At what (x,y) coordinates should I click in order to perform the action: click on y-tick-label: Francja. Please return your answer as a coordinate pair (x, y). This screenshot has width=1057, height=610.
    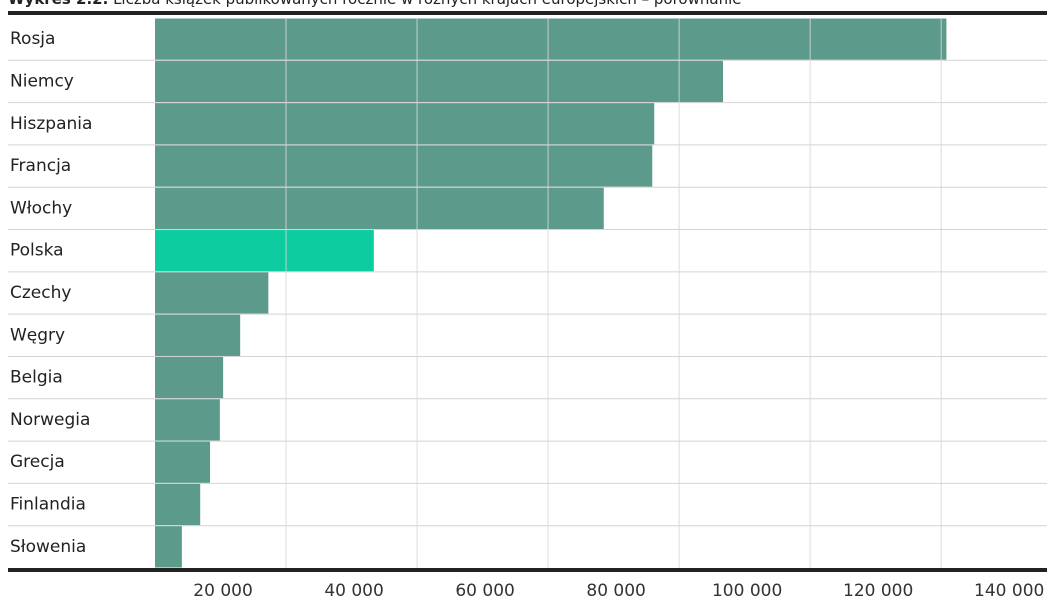
    Looking at the image, I should click on (40, 166).